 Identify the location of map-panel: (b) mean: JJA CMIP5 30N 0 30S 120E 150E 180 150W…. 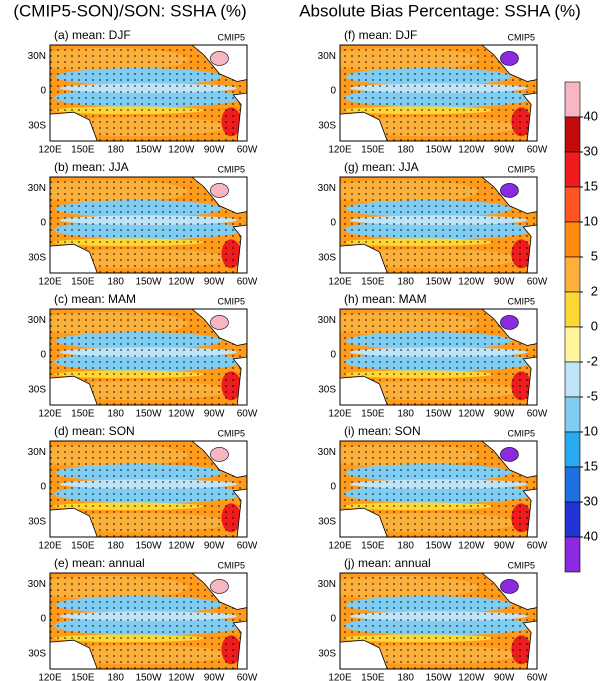
(143, 223).